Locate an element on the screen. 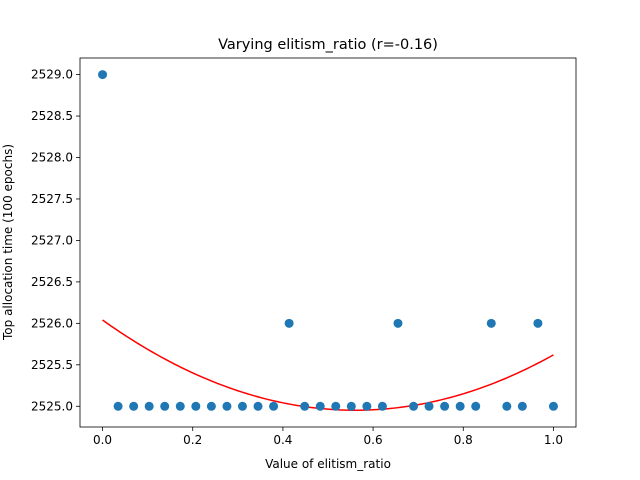 The image size is (640, 480). y-tick-label: 2525.5 is located at coordinates (52, 365).